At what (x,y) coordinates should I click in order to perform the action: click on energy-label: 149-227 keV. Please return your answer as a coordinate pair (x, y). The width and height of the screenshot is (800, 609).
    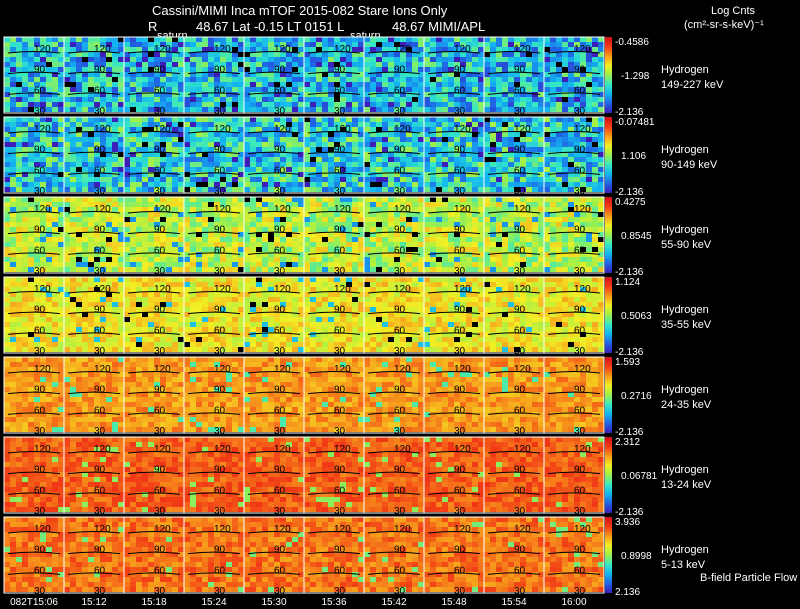
    Looking at the image, I should click on (692, 85).